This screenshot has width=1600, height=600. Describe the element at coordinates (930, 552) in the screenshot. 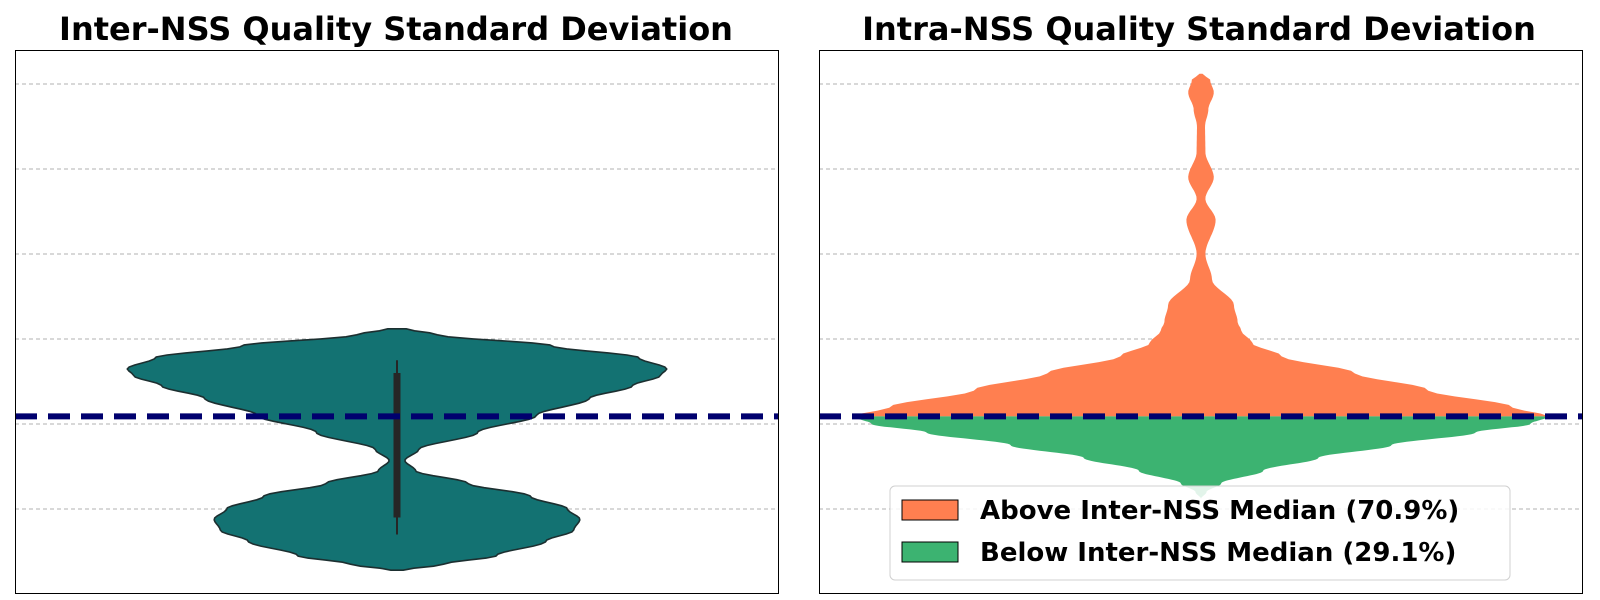

I see `legend-swatch-below` at that location.